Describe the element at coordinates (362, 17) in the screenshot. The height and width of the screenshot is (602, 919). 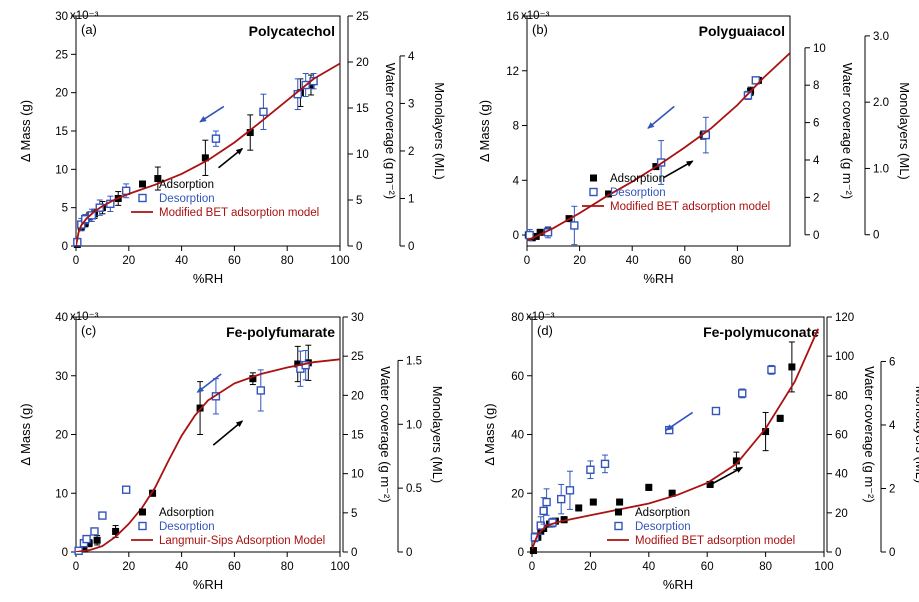
I see `right1-tick-label: 25` at that location.